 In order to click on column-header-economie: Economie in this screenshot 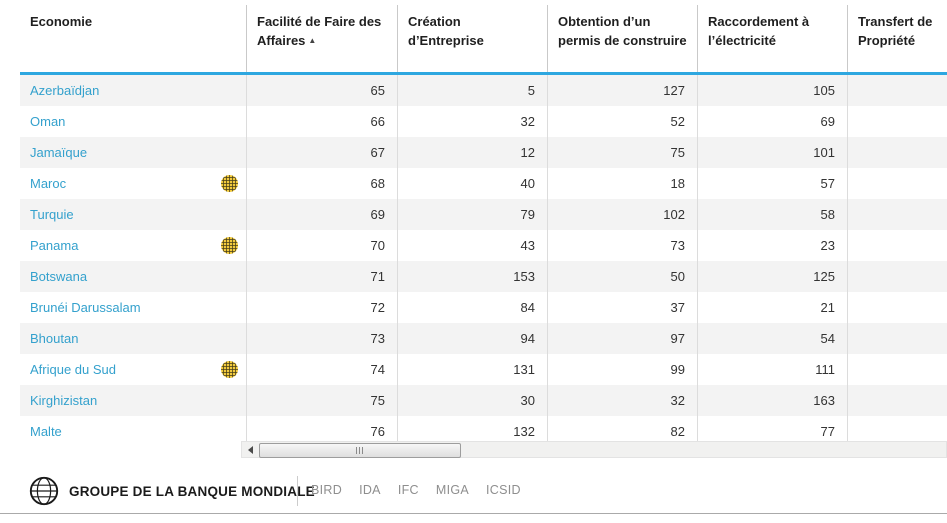, I will do `click(61, 21)`.